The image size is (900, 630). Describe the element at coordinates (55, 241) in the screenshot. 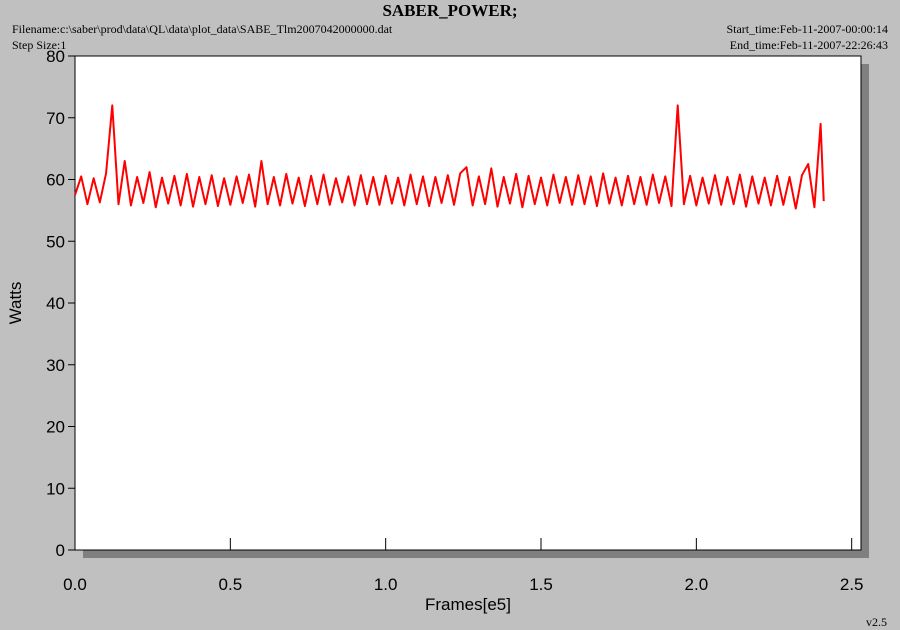

I see `y-tick-label: 50` at that location.